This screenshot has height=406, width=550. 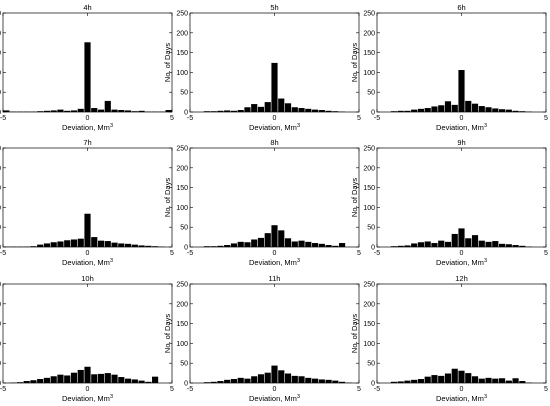 What do you see at coordinates (87, 278) in the screenshot?
I see `panel-title: 10h` at bounding box center [87, 278].